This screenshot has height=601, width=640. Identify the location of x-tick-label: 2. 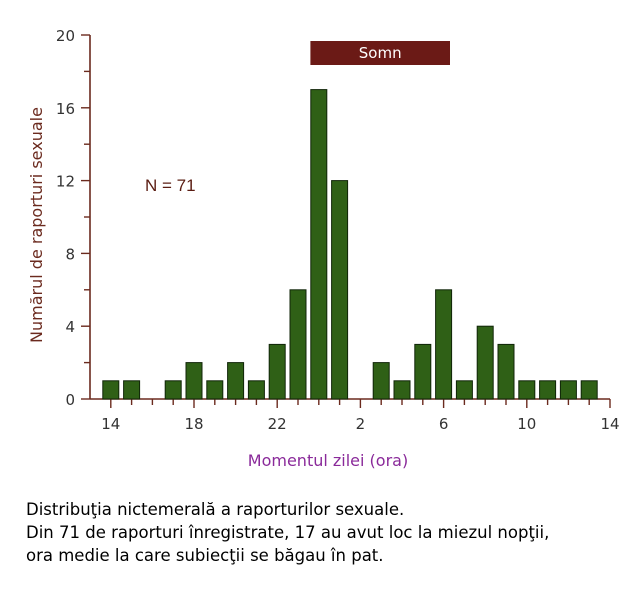
(361, 424).